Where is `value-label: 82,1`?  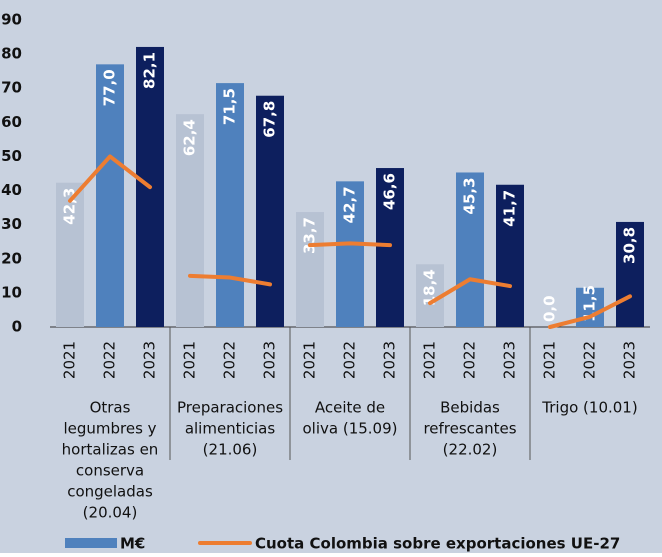
value-label: 82,1 is located at coordinates (150, 70).